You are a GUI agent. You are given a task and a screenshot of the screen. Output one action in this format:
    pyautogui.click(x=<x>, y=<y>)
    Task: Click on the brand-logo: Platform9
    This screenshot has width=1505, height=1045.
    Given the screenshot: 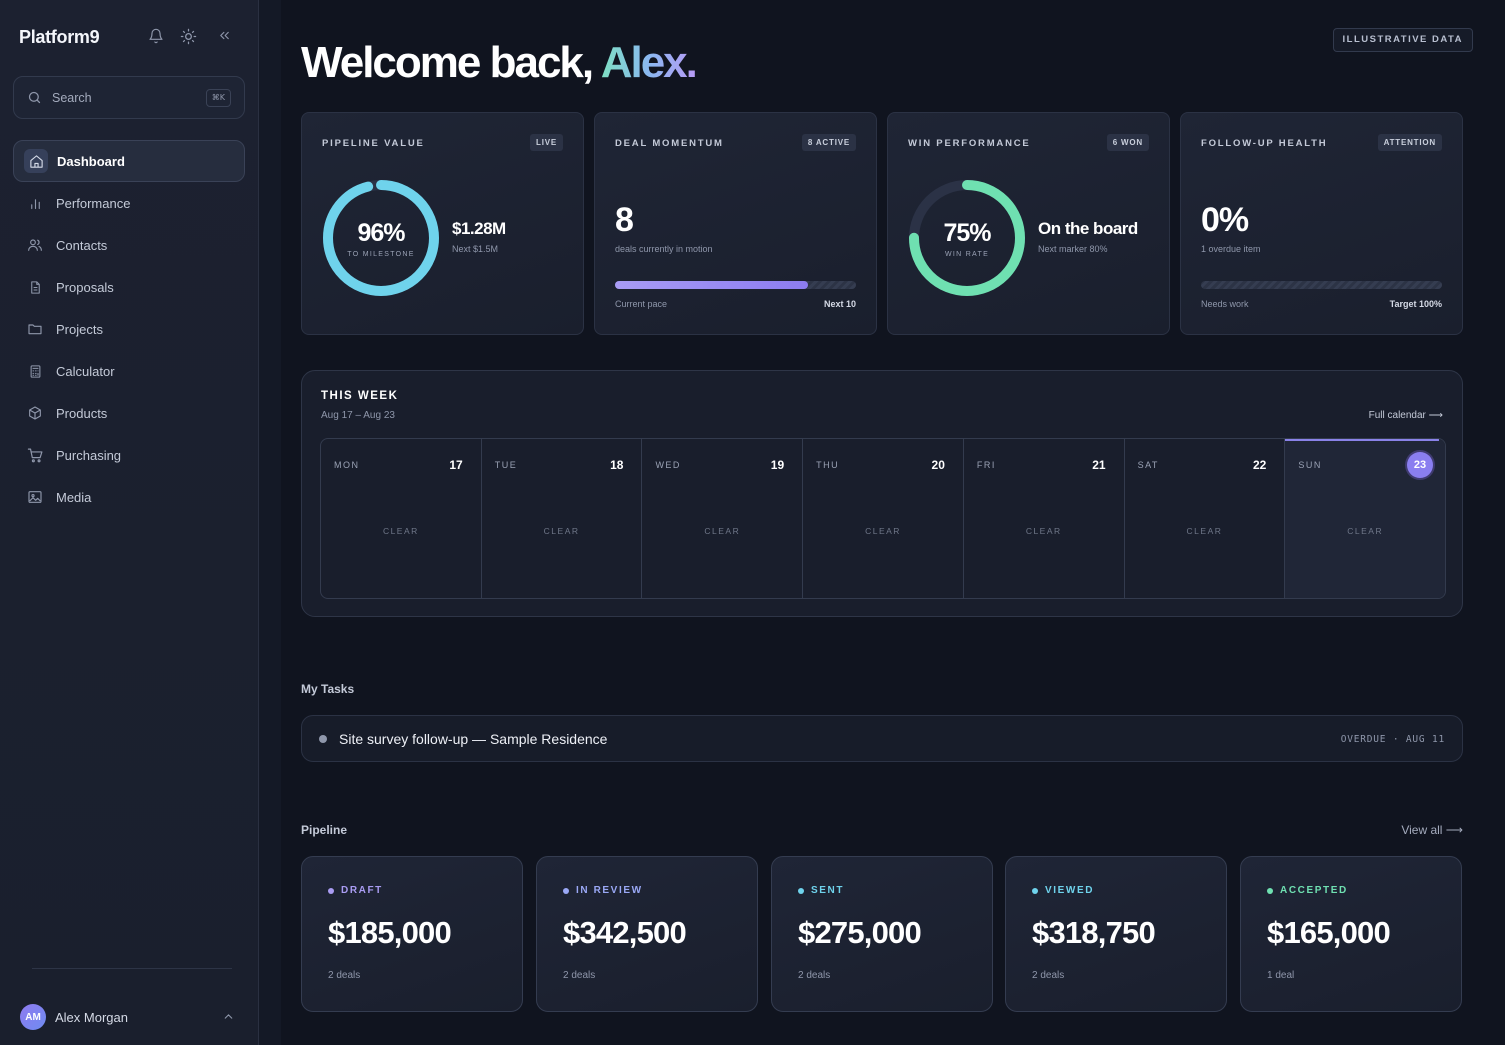 What is the action you would take?
    pyautogui.click(x=59, y=37)
    